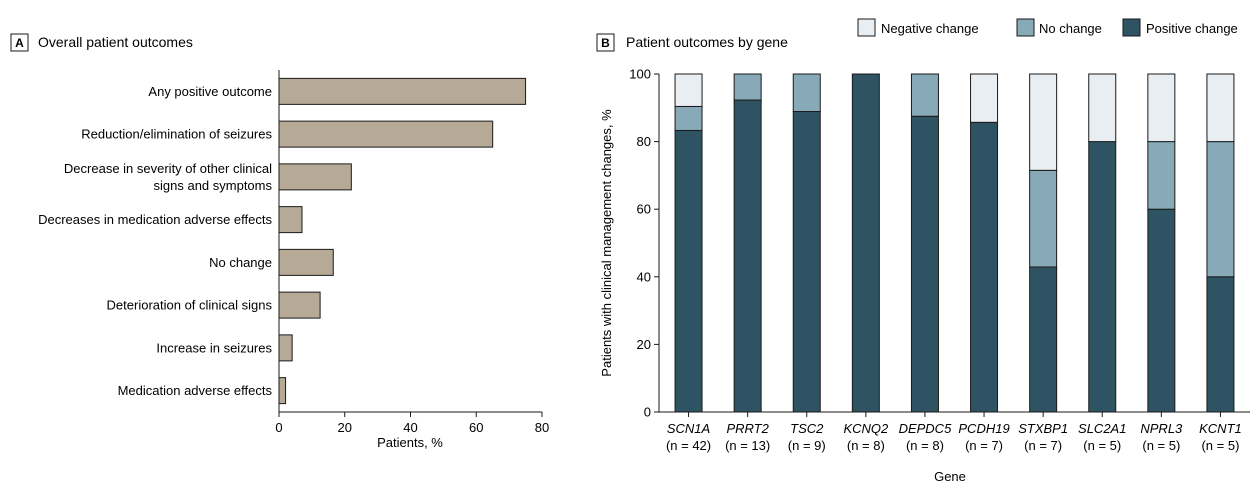 The image size is (1257, 487). I want to click on bar-kcnt1-negative-change, so click(1220, 108).